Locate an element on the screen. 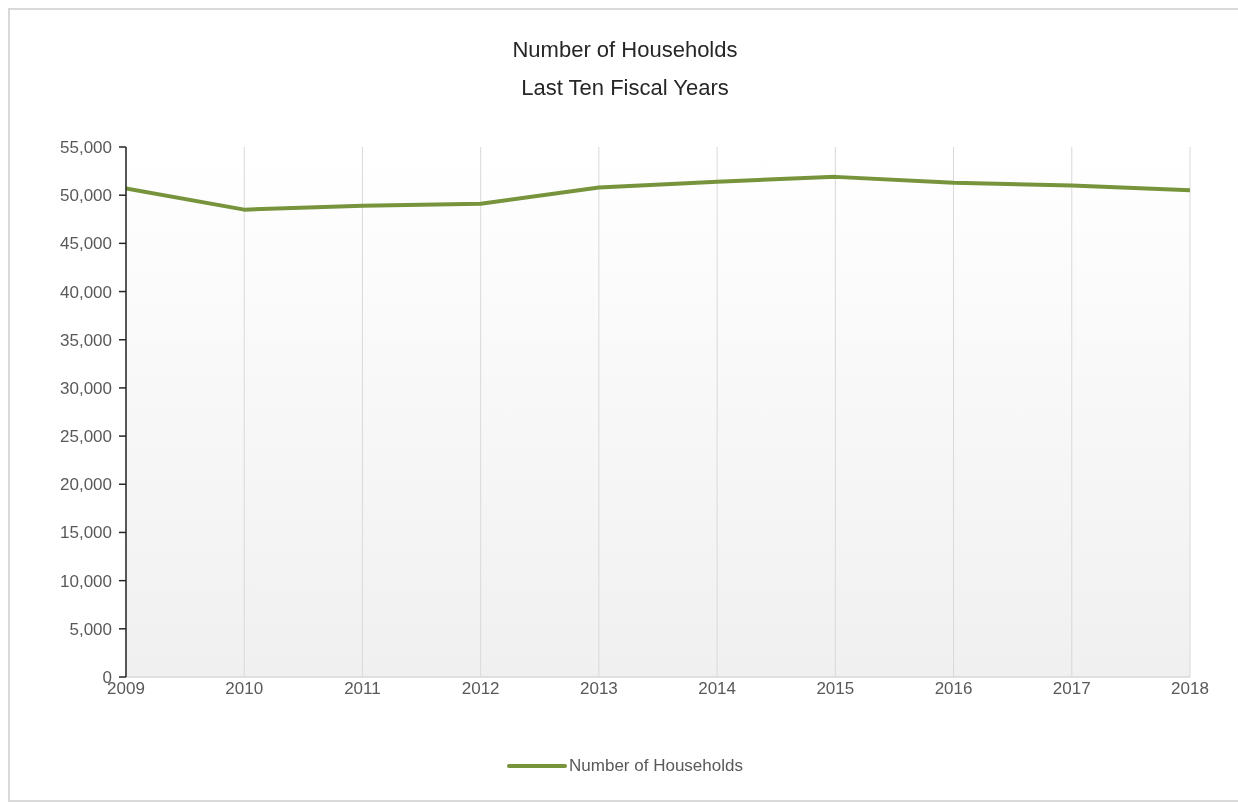  x-tick-label: 2018 is located at coordinates (1190, 689).